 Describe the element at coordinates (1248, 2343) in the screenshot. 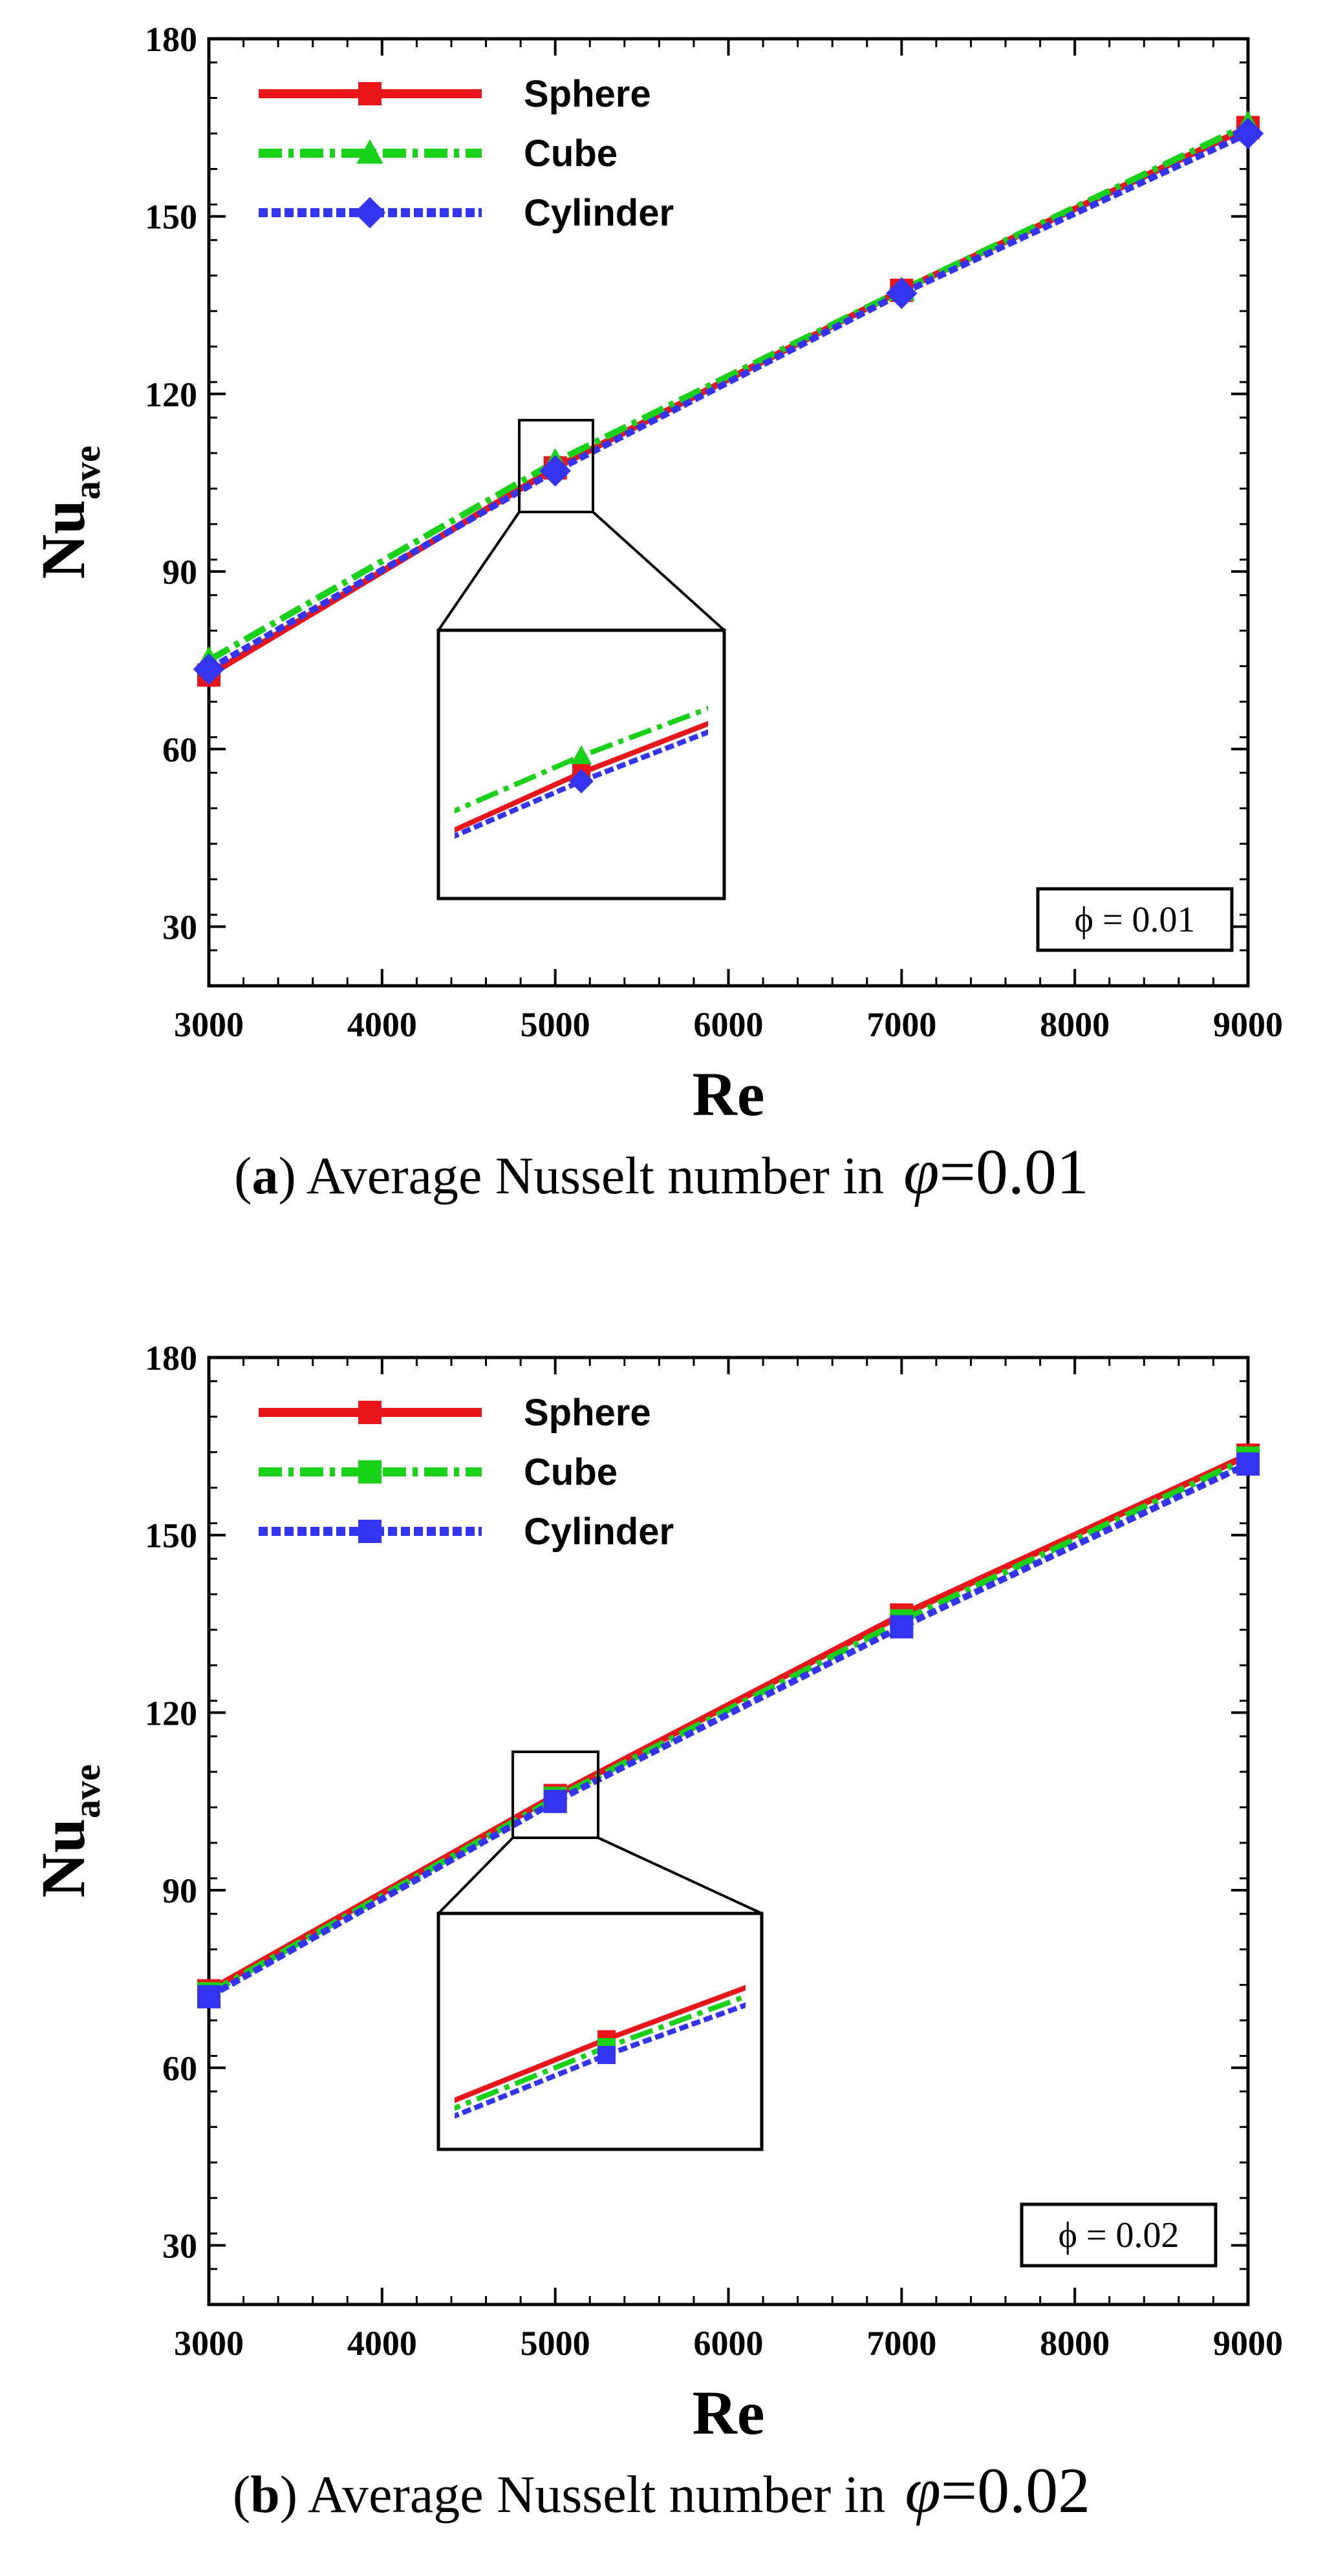

I see `x-tick-label-b: 9000` at that location.